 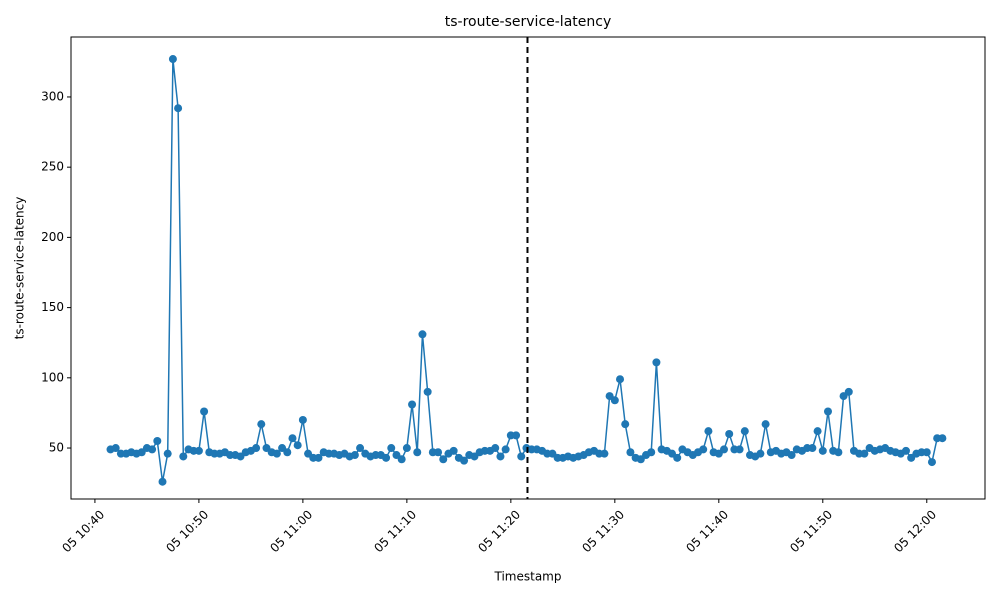 I want to click on y-tick-label: 250, so click(x=52, y=167).